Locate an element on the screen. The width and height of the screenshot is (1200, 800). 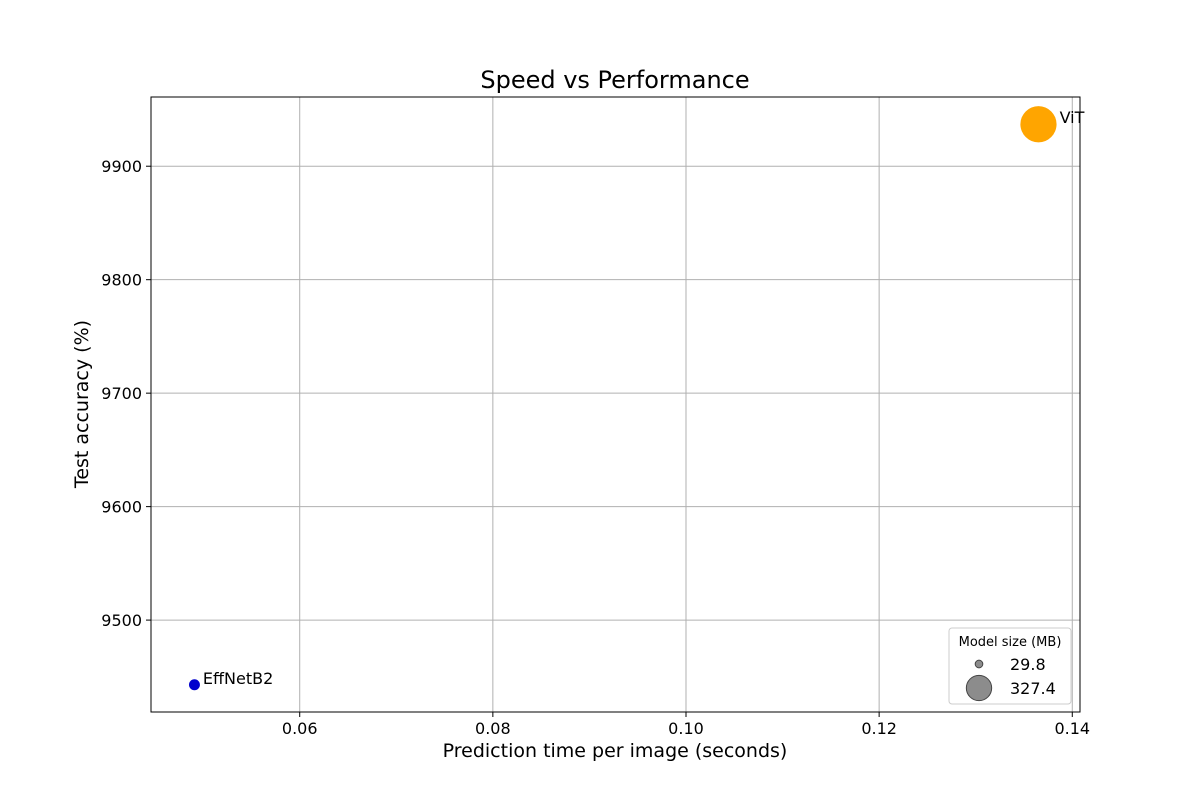
x-tick-label: 0.06 is located at coordinates (300, 728).